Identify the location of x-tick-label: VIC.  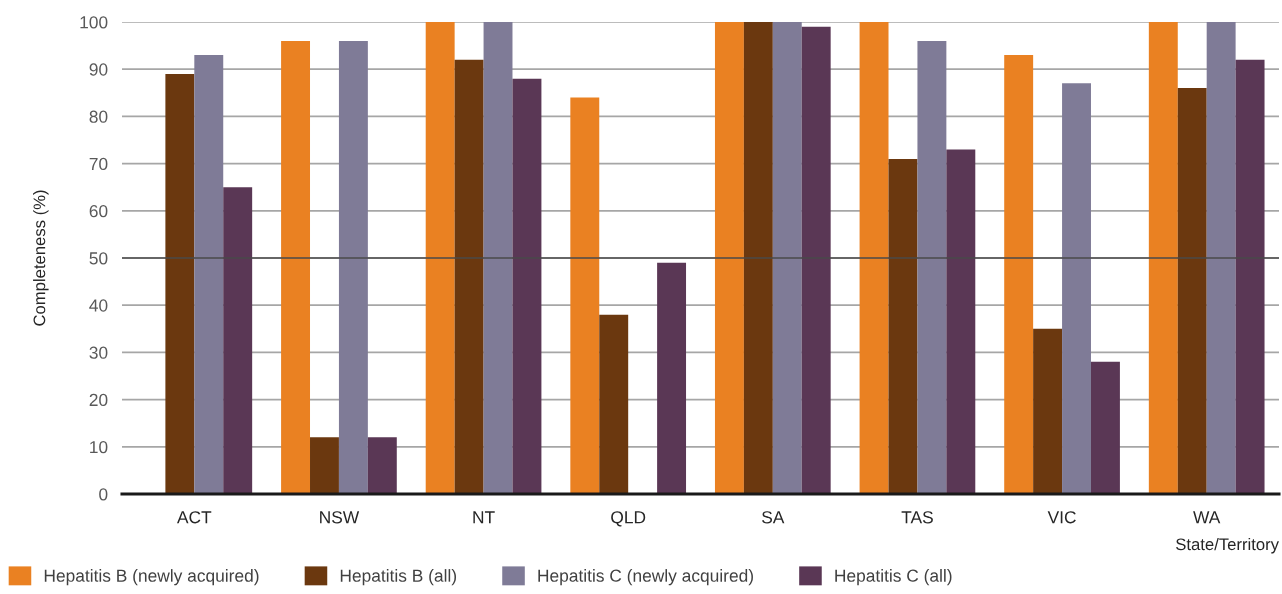
(1061, 517).